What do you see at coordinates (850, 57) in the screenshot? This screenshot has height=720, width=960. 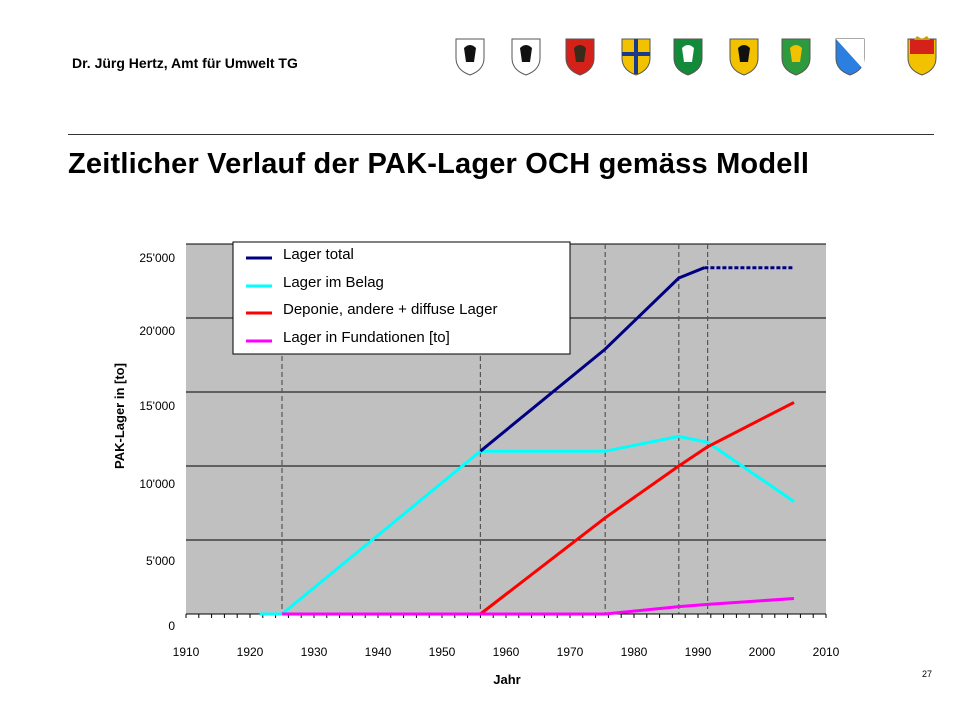 I see `zuerich-crest` at bounding box center [850, 57].